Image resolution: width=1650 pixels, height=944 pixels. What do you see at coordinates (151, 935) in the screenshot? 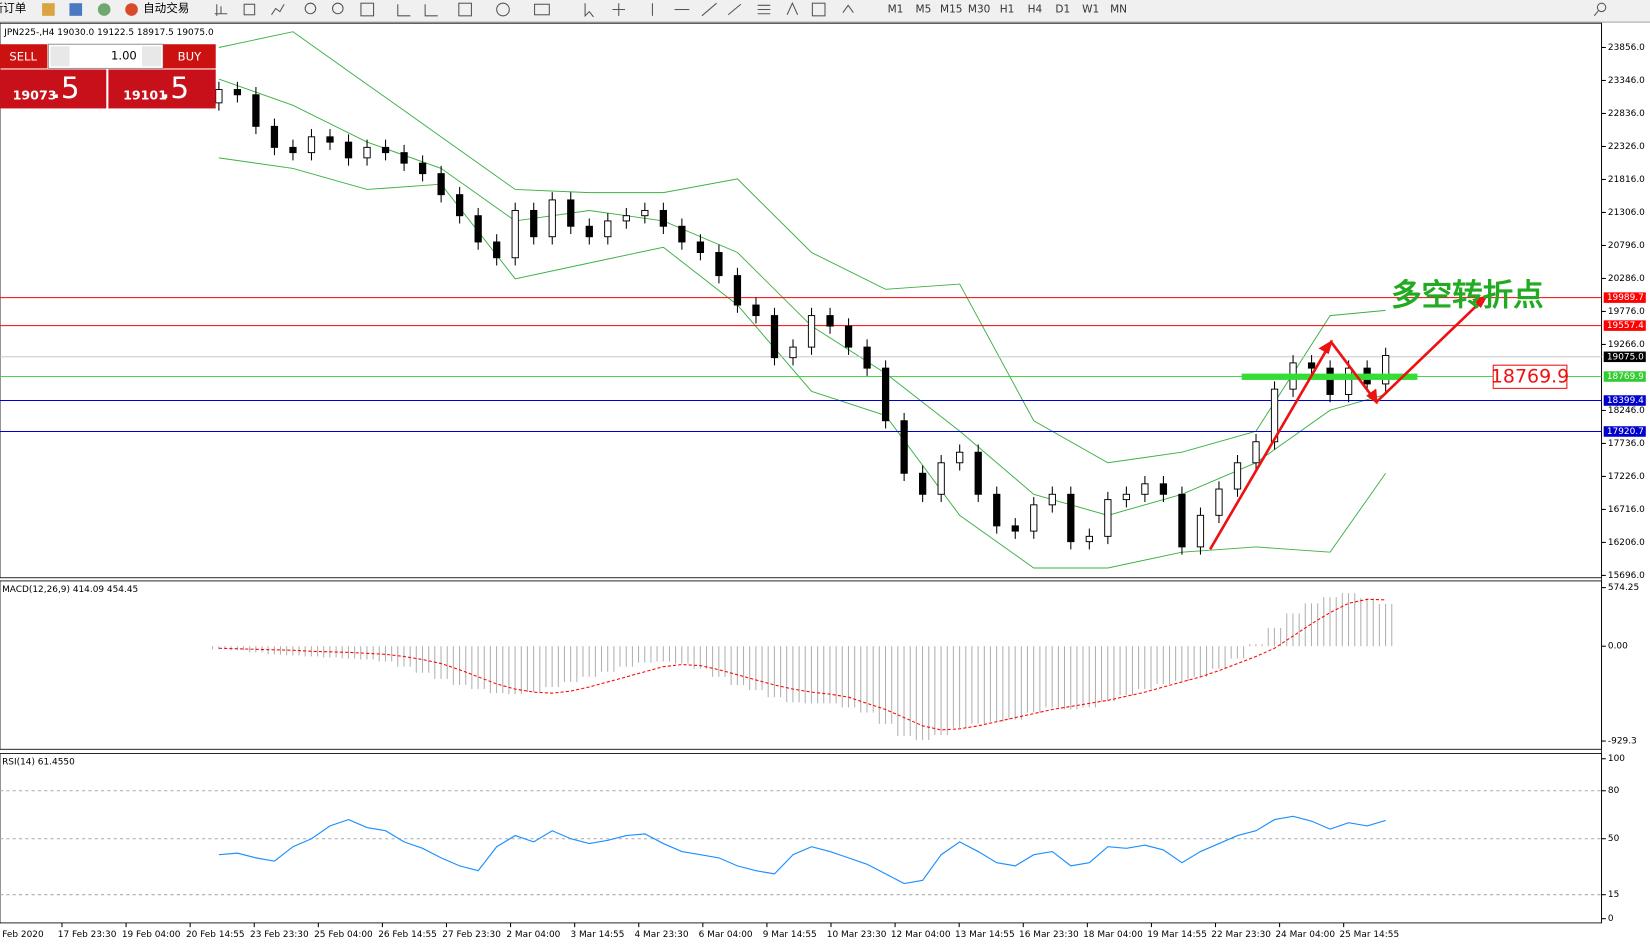
I see `x-tick-label: 19 Feb 04:00` at bounding box center [151, 935].